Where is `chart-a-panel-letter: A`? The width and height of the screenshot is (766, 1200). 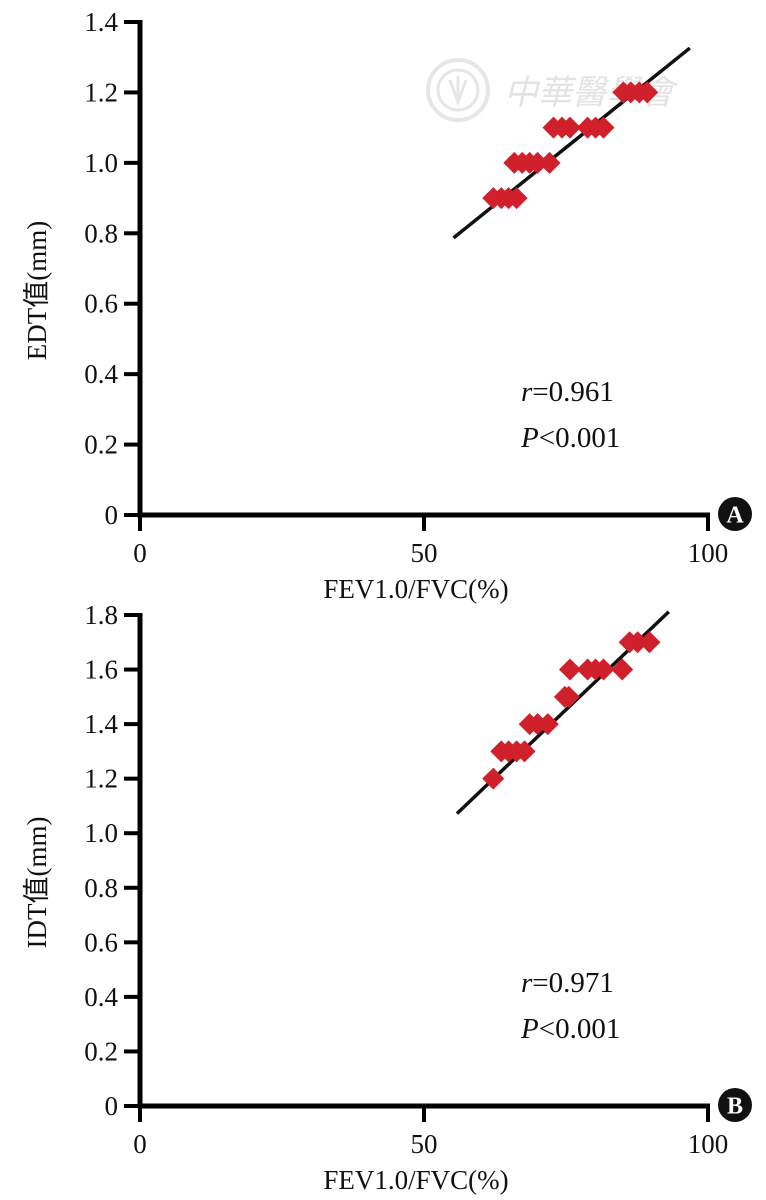 chart-a-panel-letter: A is located at coordinates (735, 516).